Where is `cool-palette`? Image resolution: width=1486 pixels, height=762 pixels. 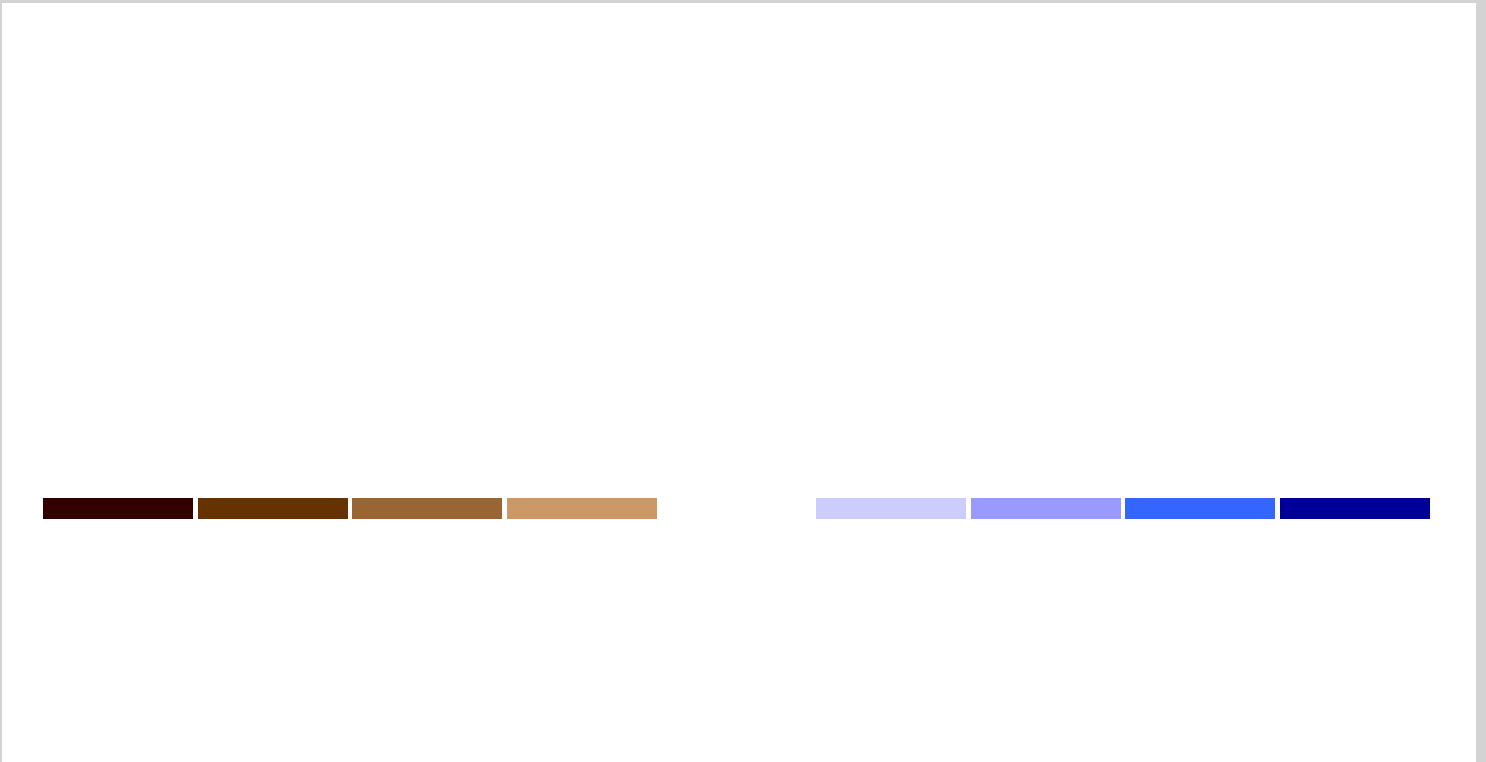
cool-palette is located at coordinates (1123, 508).